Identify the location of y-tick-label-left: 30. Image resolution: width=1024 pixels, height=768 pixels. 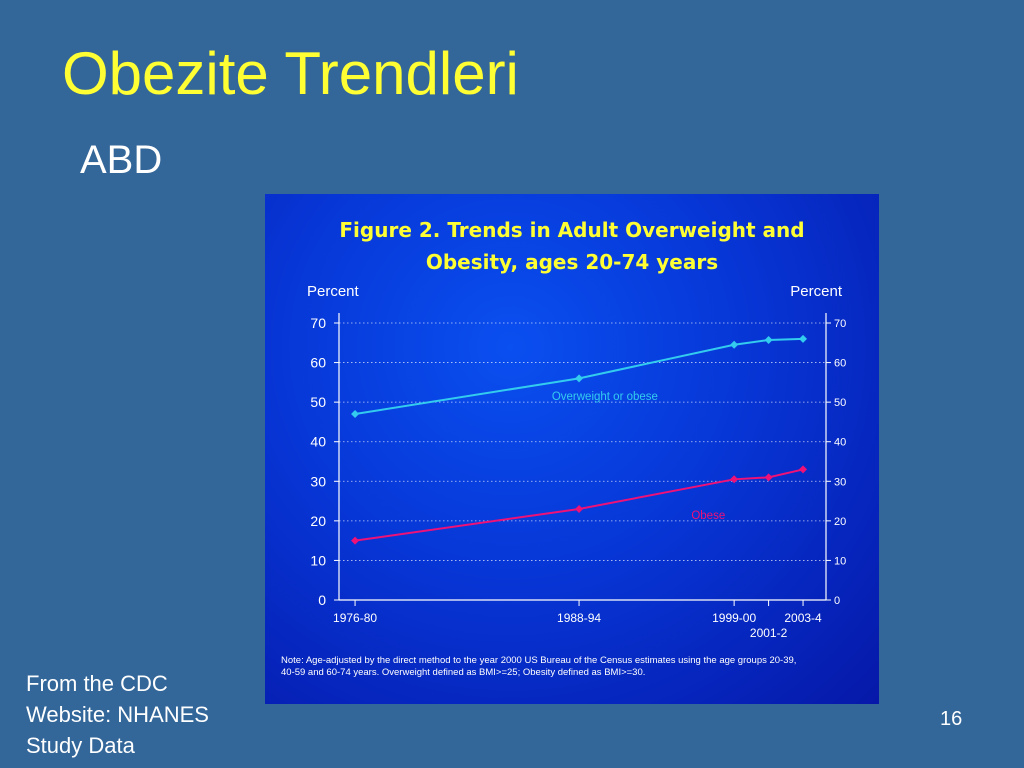
(318, 481).